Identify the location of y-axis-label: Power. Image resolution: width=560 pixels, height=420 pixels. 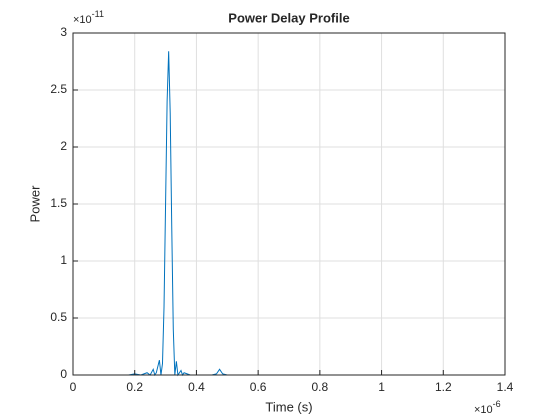
(34, 204).